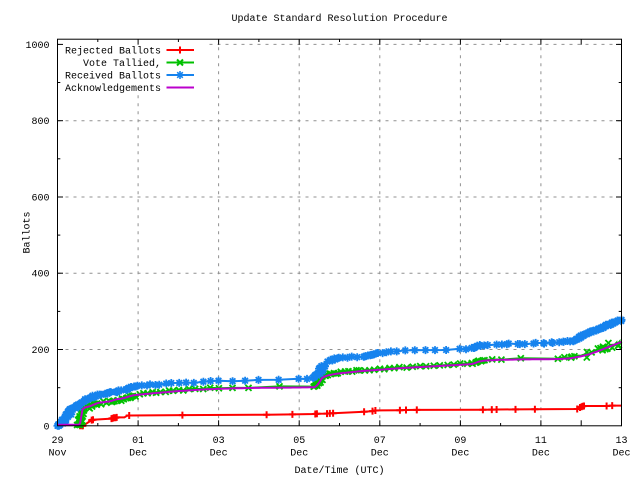  I want to click on svg-text: Received Ballots, so click(113, 77).